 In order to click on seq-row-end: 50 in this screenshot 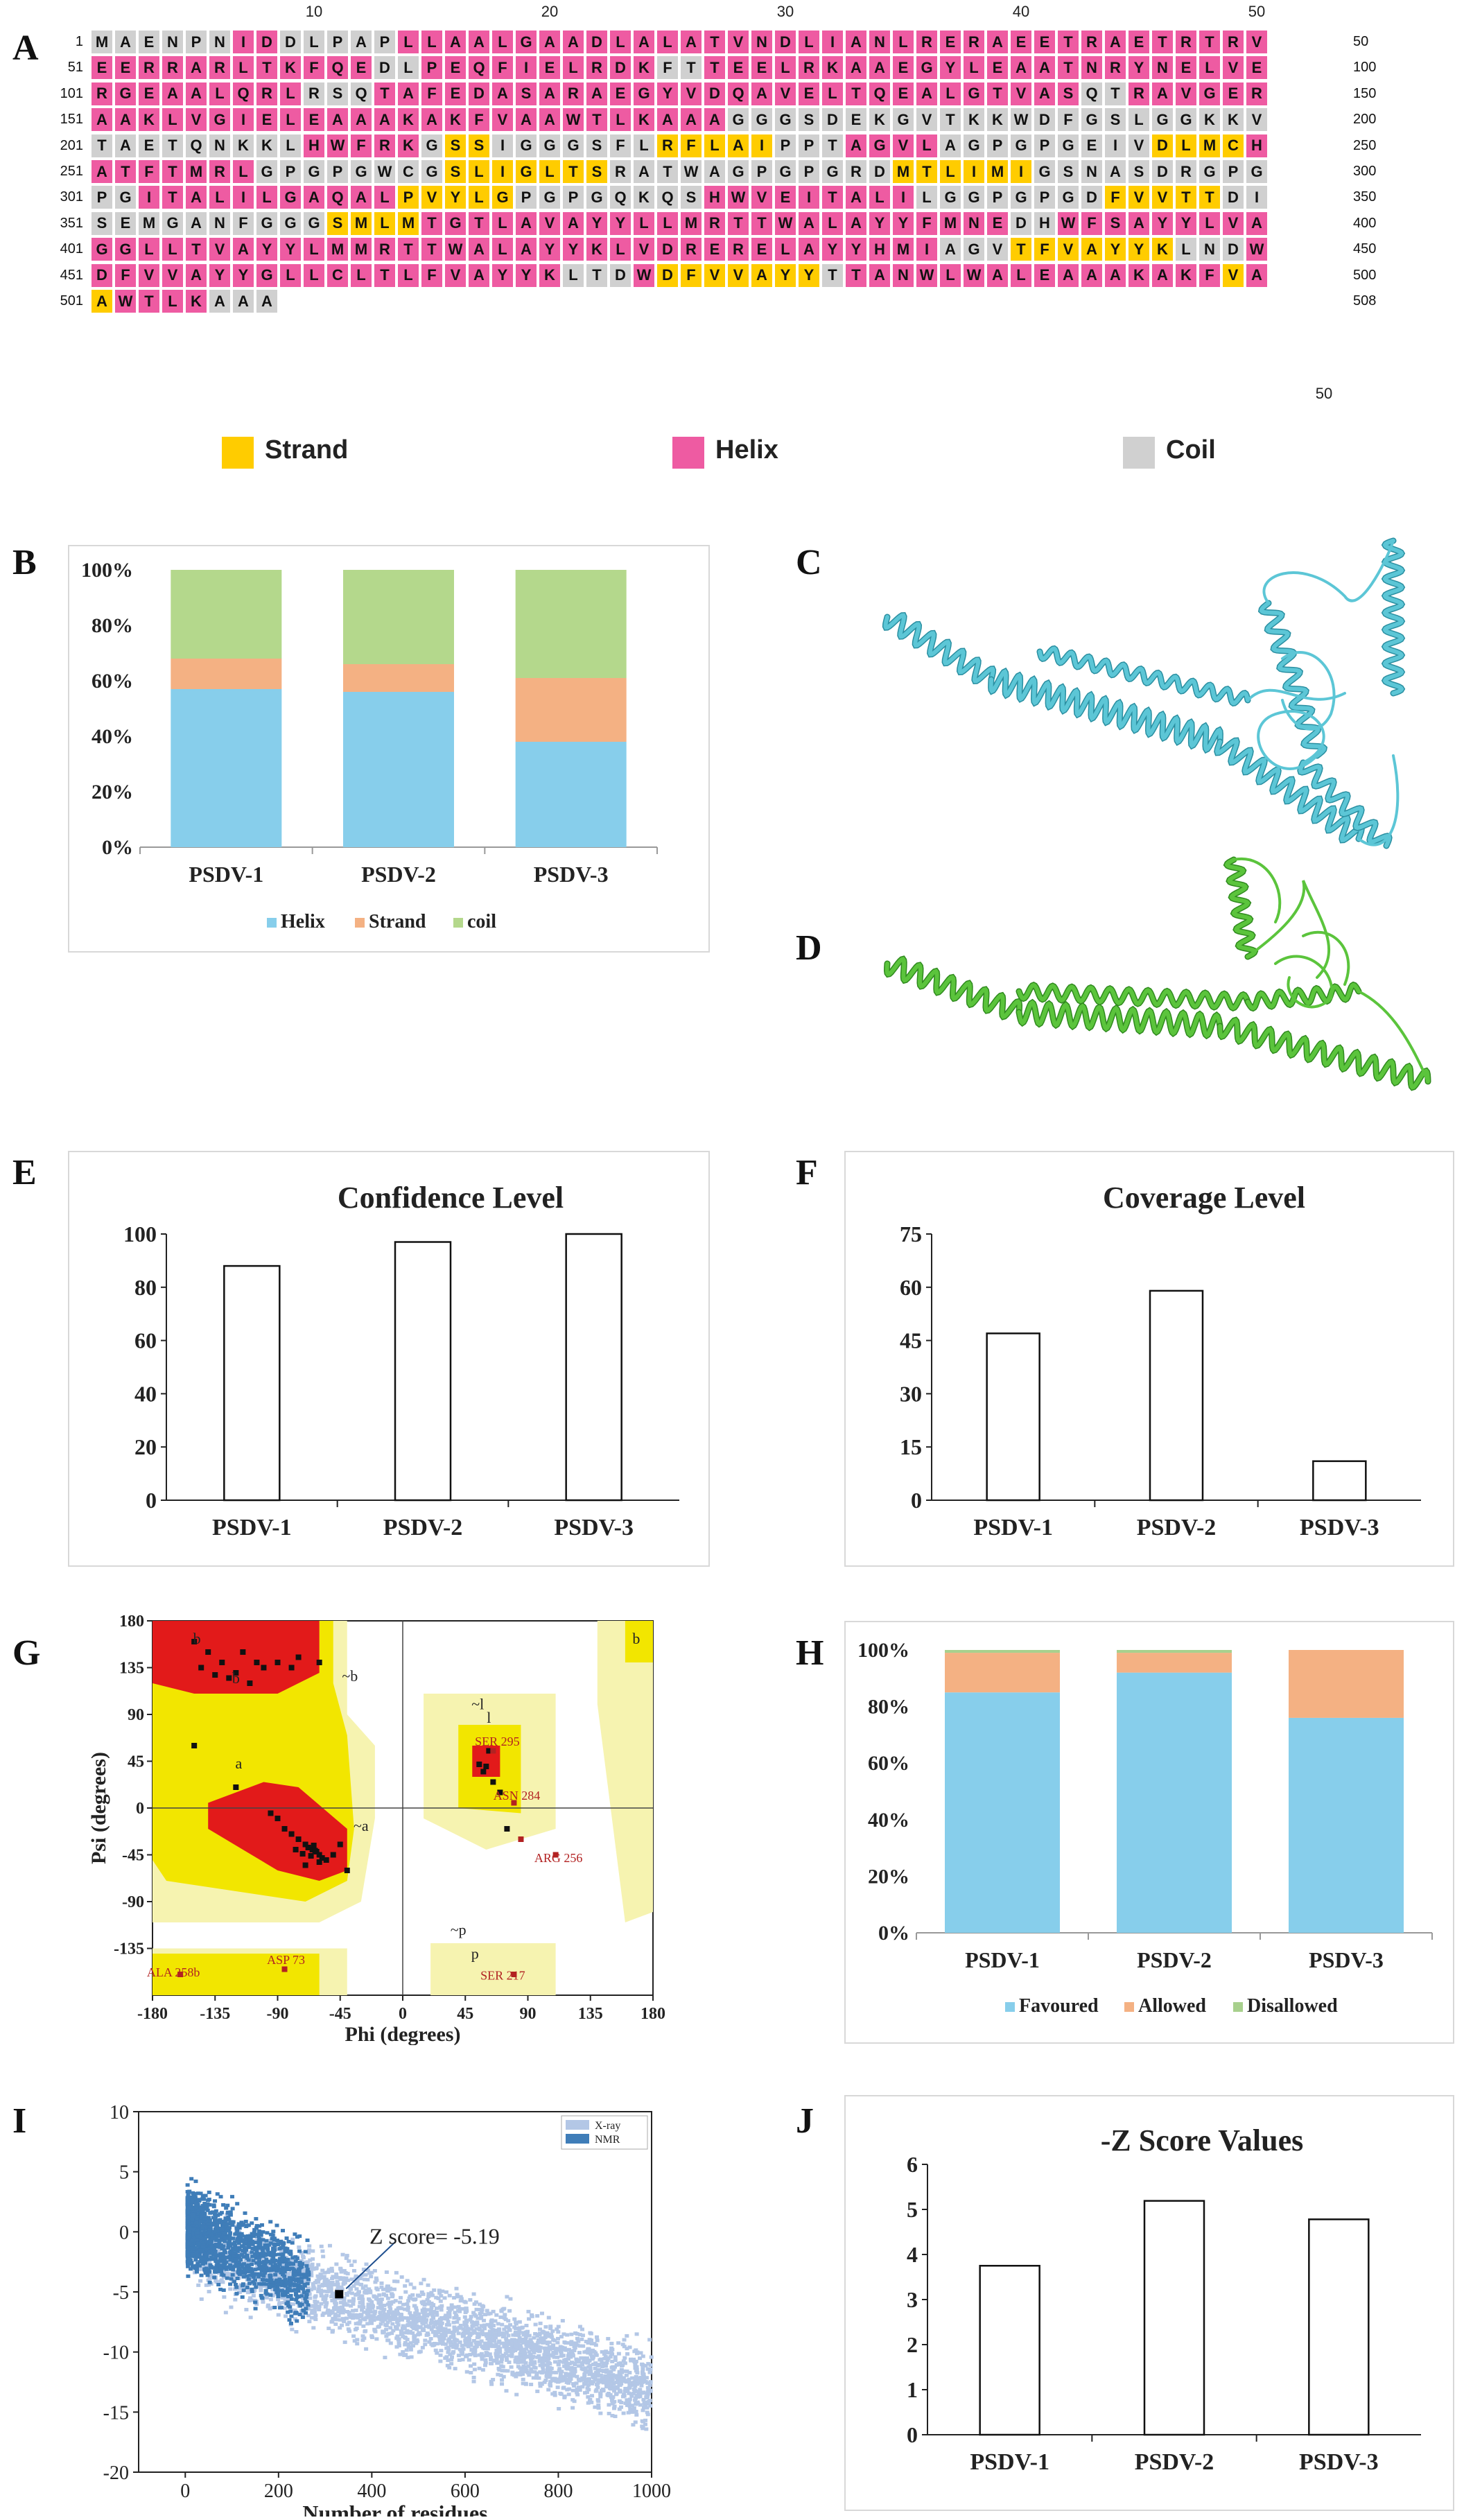, I will do `click(1361, 41)`.